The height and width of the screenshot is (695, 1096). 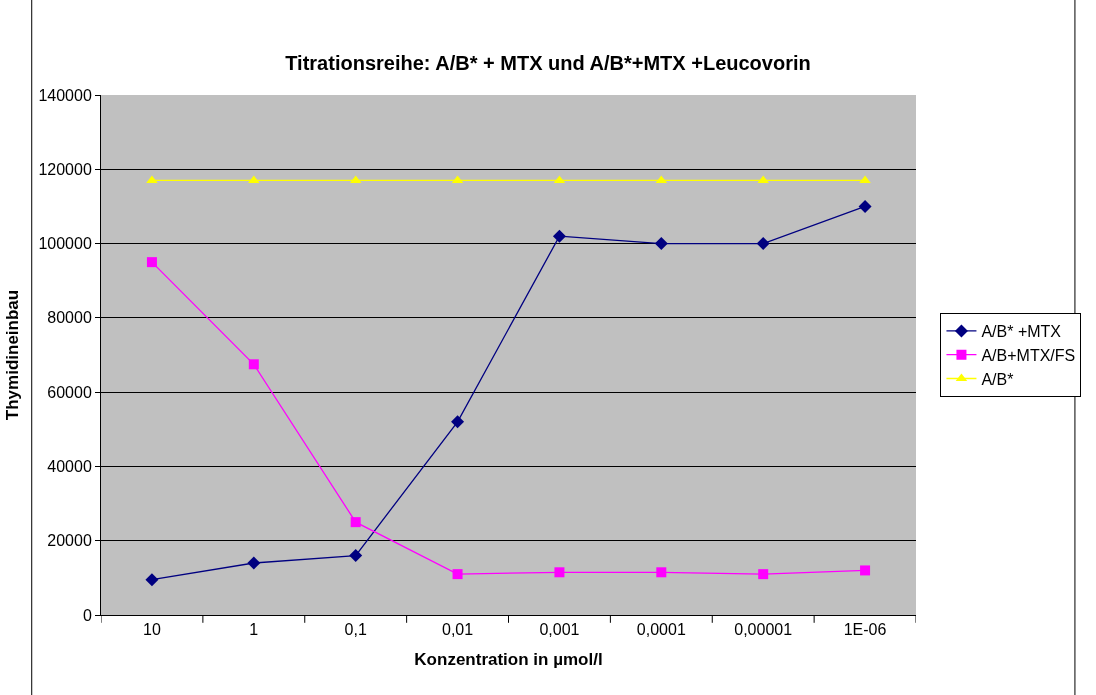 I want to click on y-tick-label: 80000, so click(x=69, y=318).